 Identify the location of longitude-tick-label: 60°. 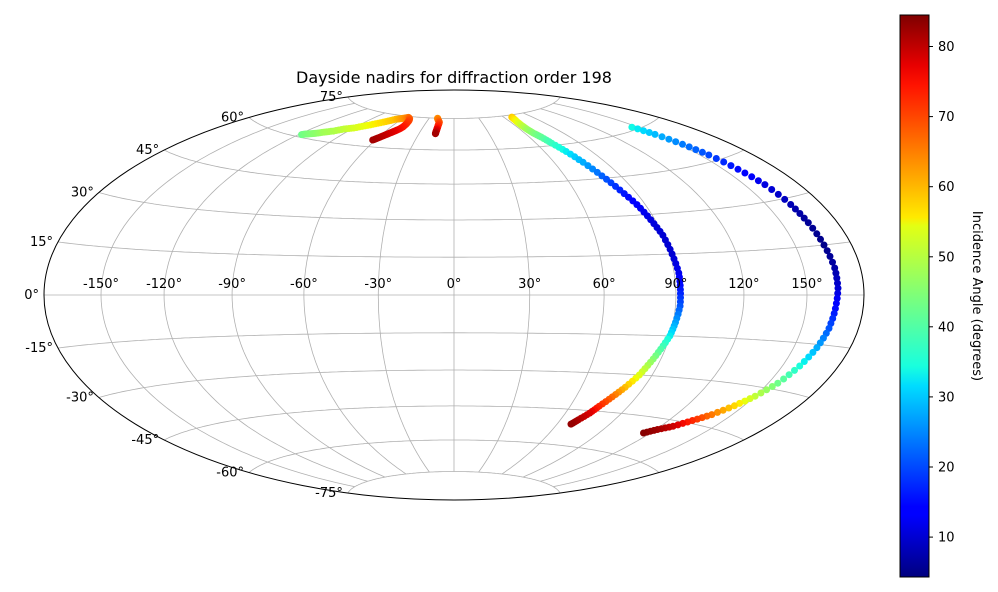
(604, 284).